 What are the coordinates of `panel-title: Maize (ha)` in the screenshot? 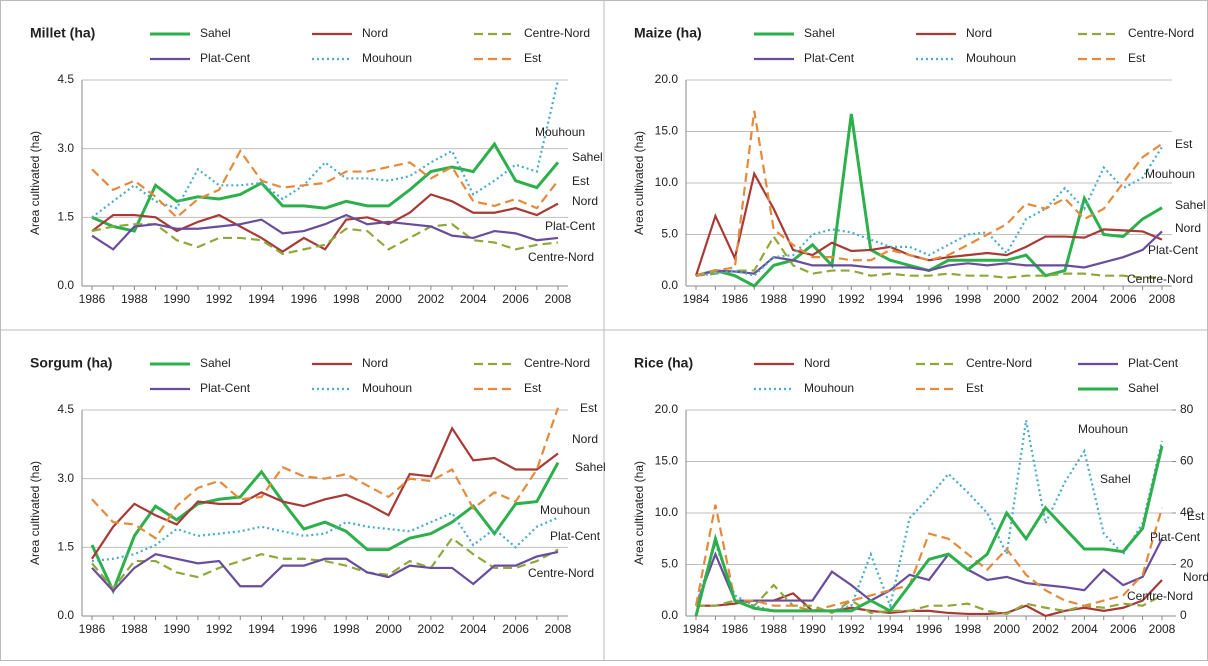 It's located at (668, 33).